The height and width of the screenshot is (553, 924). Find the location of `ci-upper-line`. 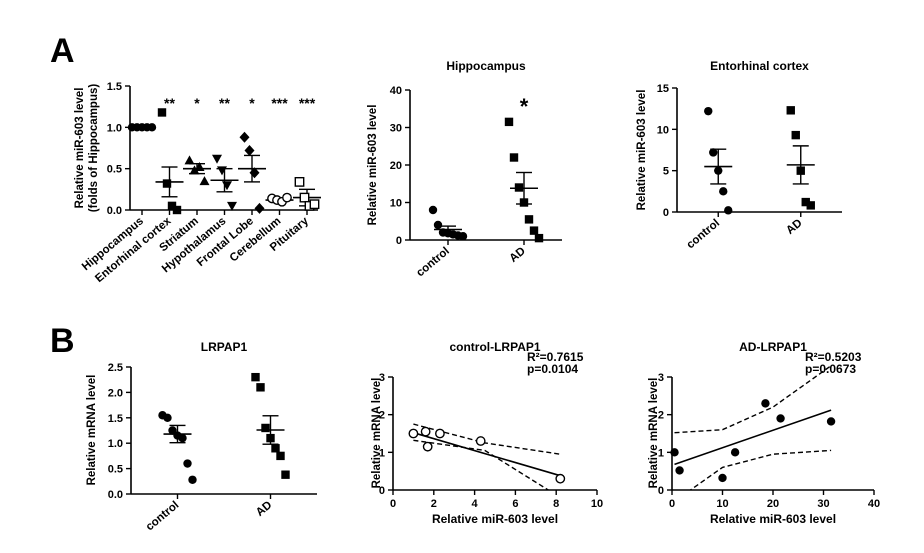

ci-upper-line is located at coordinates (753, 399).